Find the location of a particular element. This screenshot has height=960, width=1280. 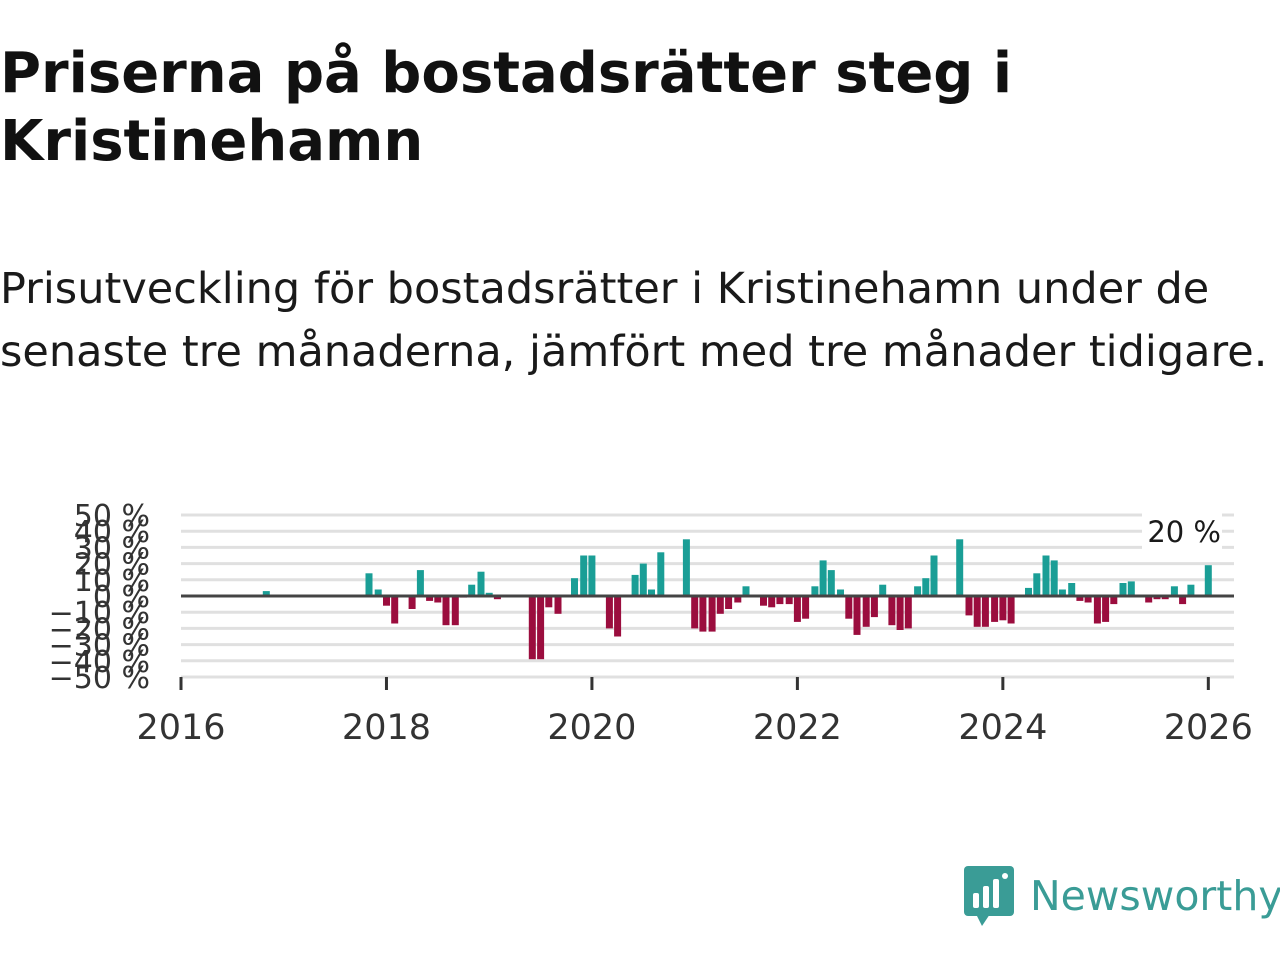

y-tick-label: 30 % is located at coordinates (112, 548).